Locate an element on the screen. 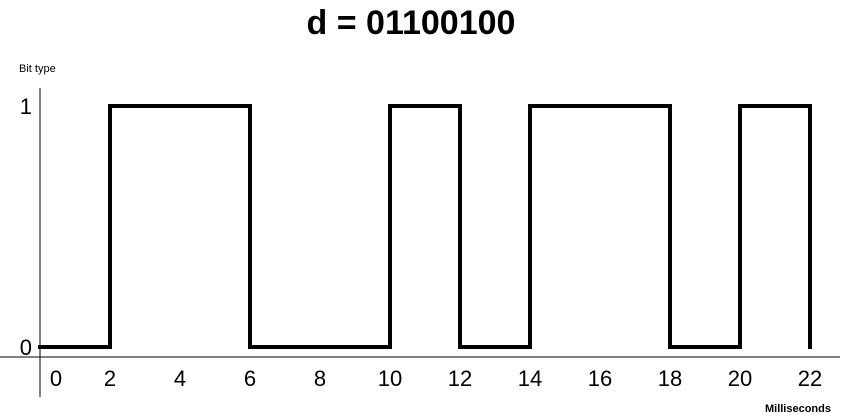 Image resolution: width=842 pixels, height=418 pixels. x-tick-label: 0 is located at coordinates (56, 378).